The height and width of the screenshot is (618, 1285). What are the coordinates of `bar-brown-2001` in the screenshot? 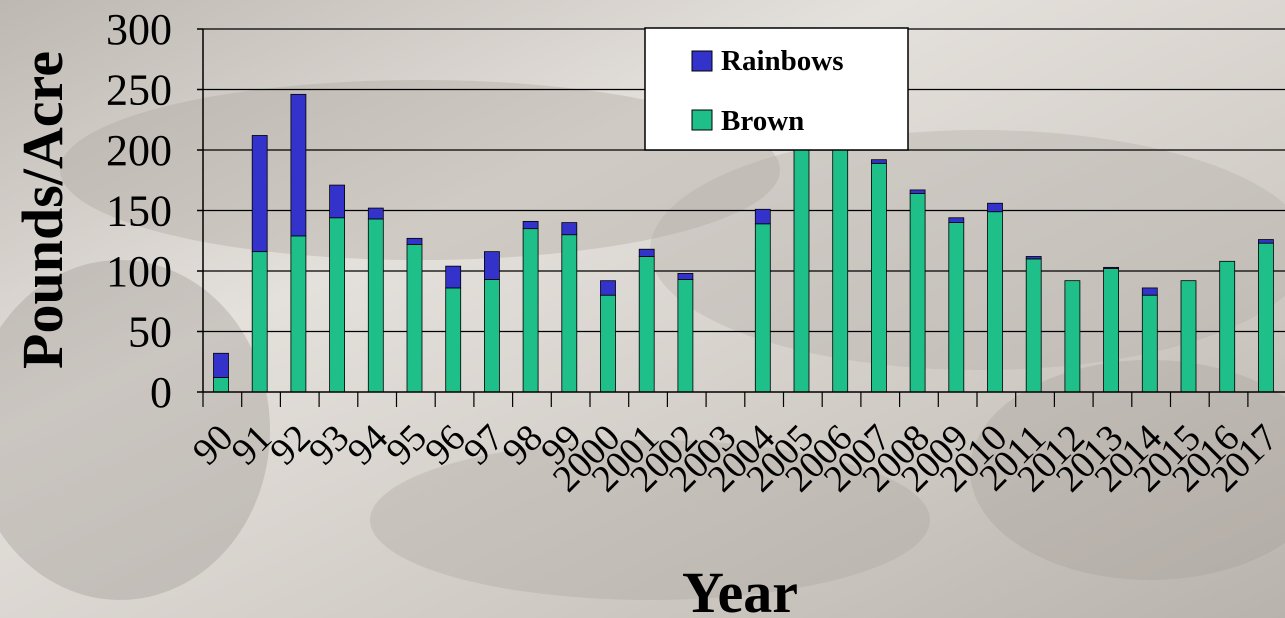 It's located at (646, 324).